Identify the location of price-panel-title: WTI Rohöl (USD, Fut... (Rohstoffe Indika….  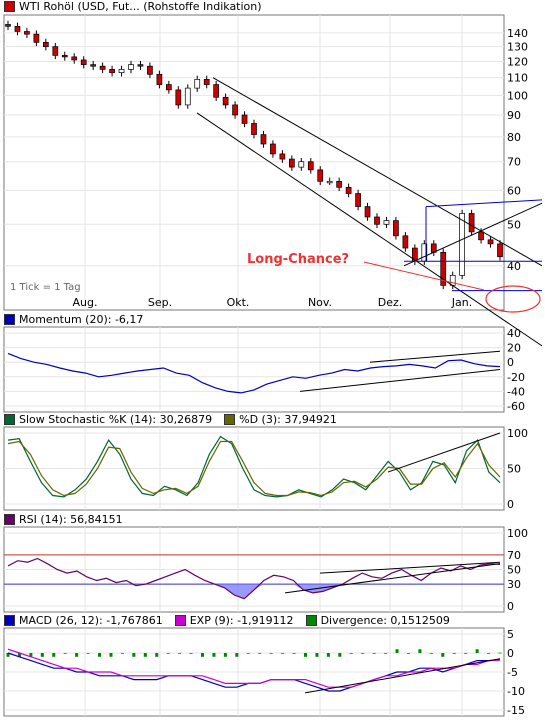
(133, 6).